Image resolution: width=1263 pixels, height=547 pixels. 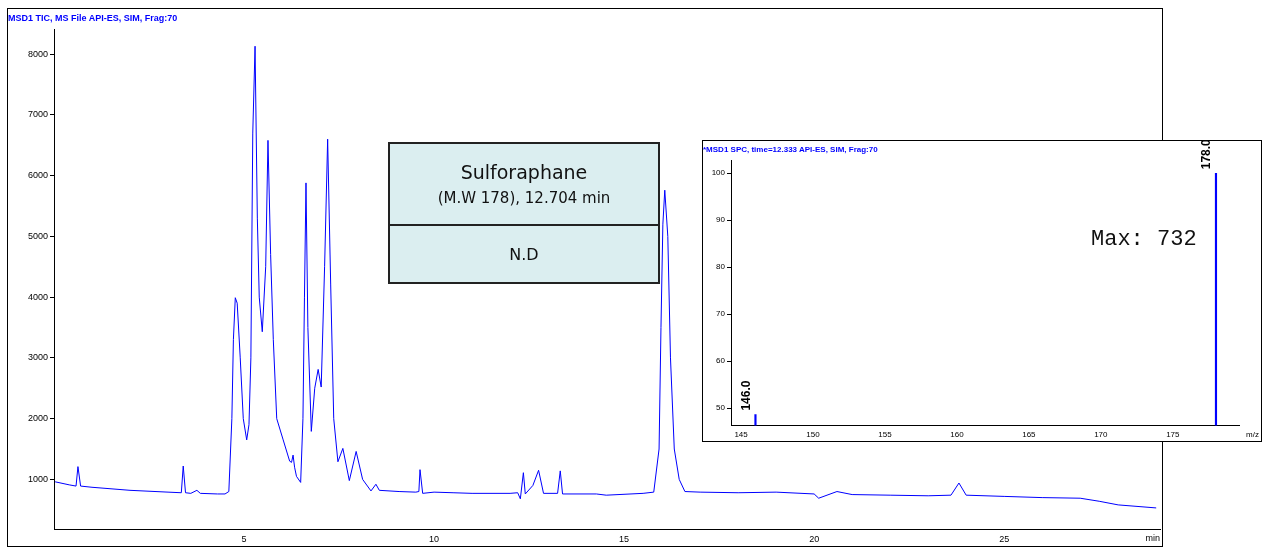 I want to click on x-tick-label: 155, so click(x=885, y=435).